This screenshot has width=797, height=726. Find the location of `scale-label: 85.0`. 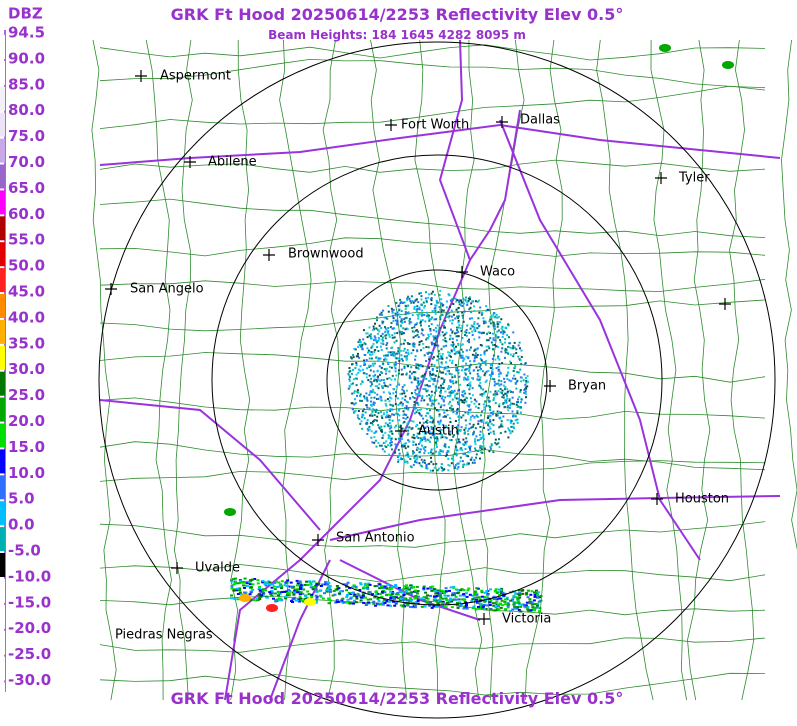

scale-label: 85.0 is located at coordinates (26, 84).